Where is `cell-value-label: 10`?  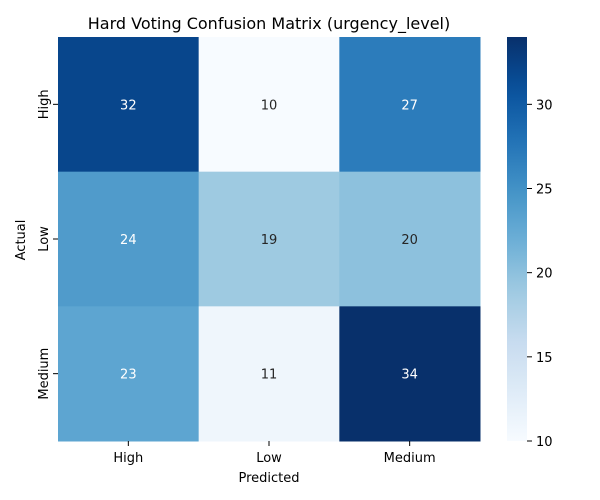 cell-value-label: 10 is located at coordinates (269, 105).